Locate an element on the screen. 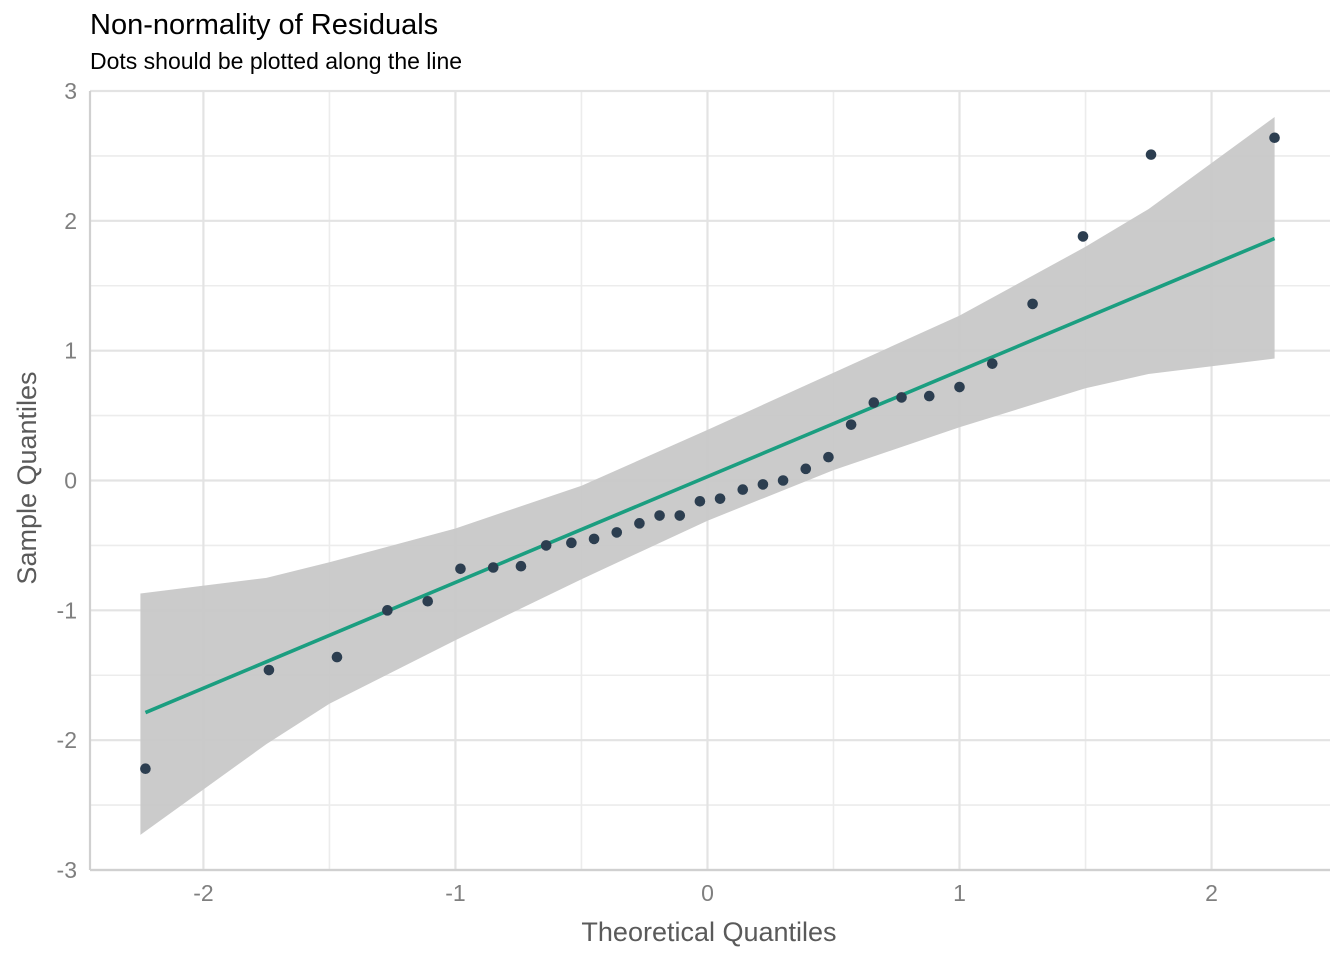 Image resolution: width=1344 pixels, height=960 pixels. y-tick-label: -2 is located at coordinates (67, 740).